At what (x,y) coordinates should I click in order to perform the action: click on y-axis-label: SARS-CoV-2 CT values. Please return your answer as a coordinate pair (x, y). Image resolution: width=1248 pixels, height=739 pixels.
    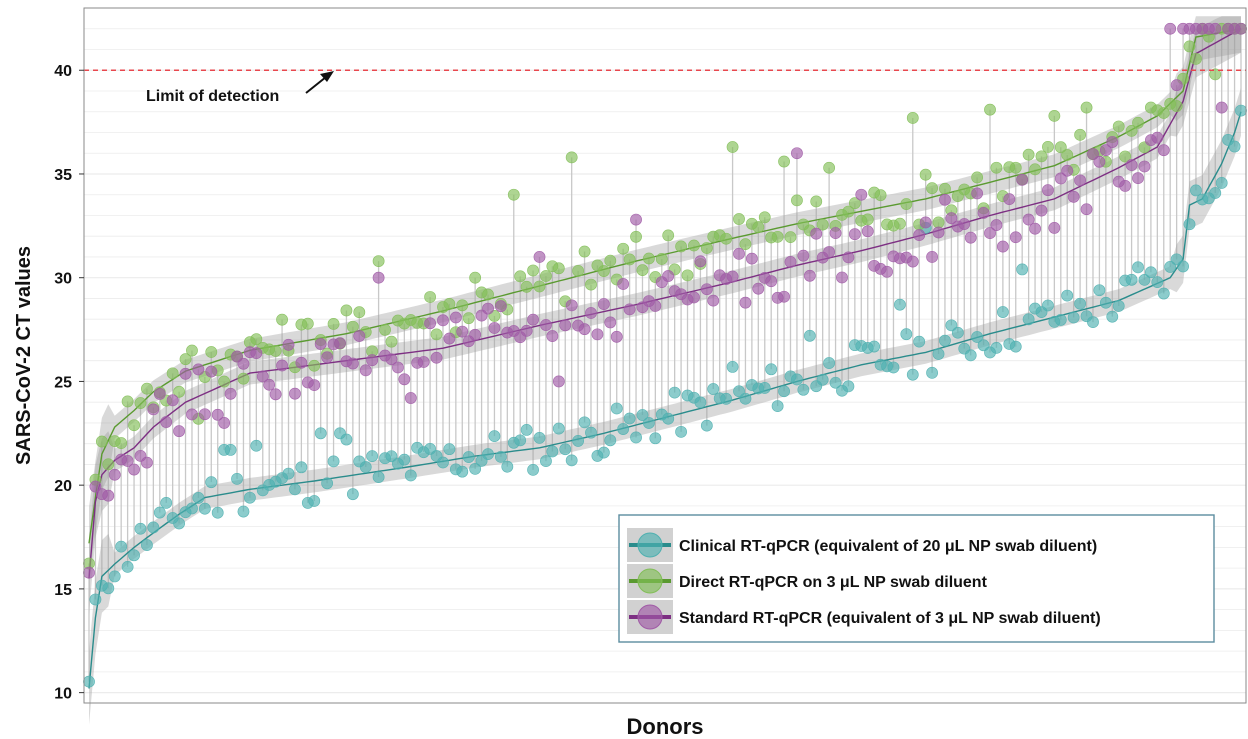
    Looking at the image, I should click on (24, 355).